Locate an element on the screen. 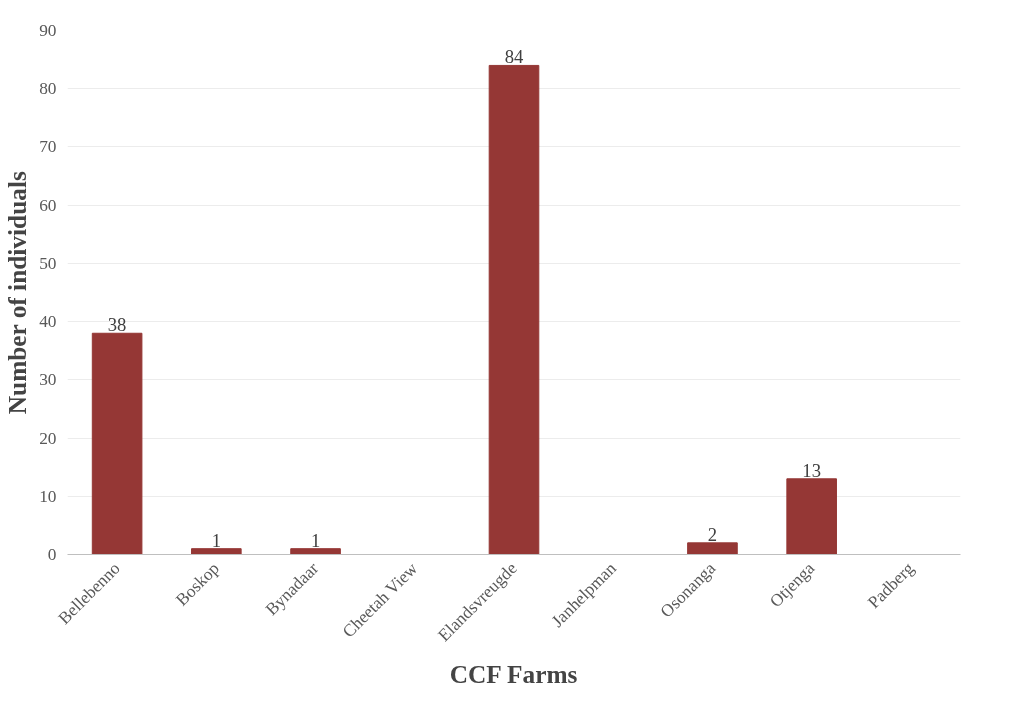 The width and height of the screenshot is (1023, 713). y-tick-label: 80 is located at coordinates (48, 89).